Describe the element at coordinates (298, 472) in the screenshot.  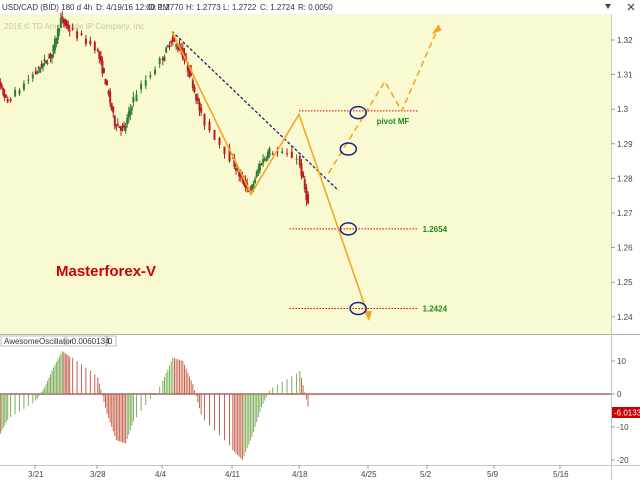
I see `time-axis: 3/21 3/28 4/4 4/11 4/18 4/25 5/2 5/9 5/16` at that location.